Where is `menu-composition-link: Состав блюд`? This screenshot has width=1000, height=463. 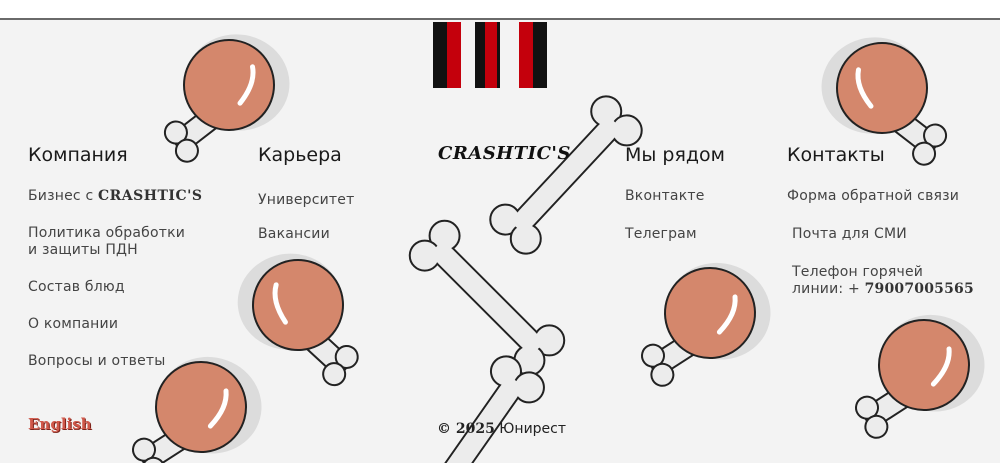 menu-composition-link: Состав блюд is located at coordinates (76, 287).